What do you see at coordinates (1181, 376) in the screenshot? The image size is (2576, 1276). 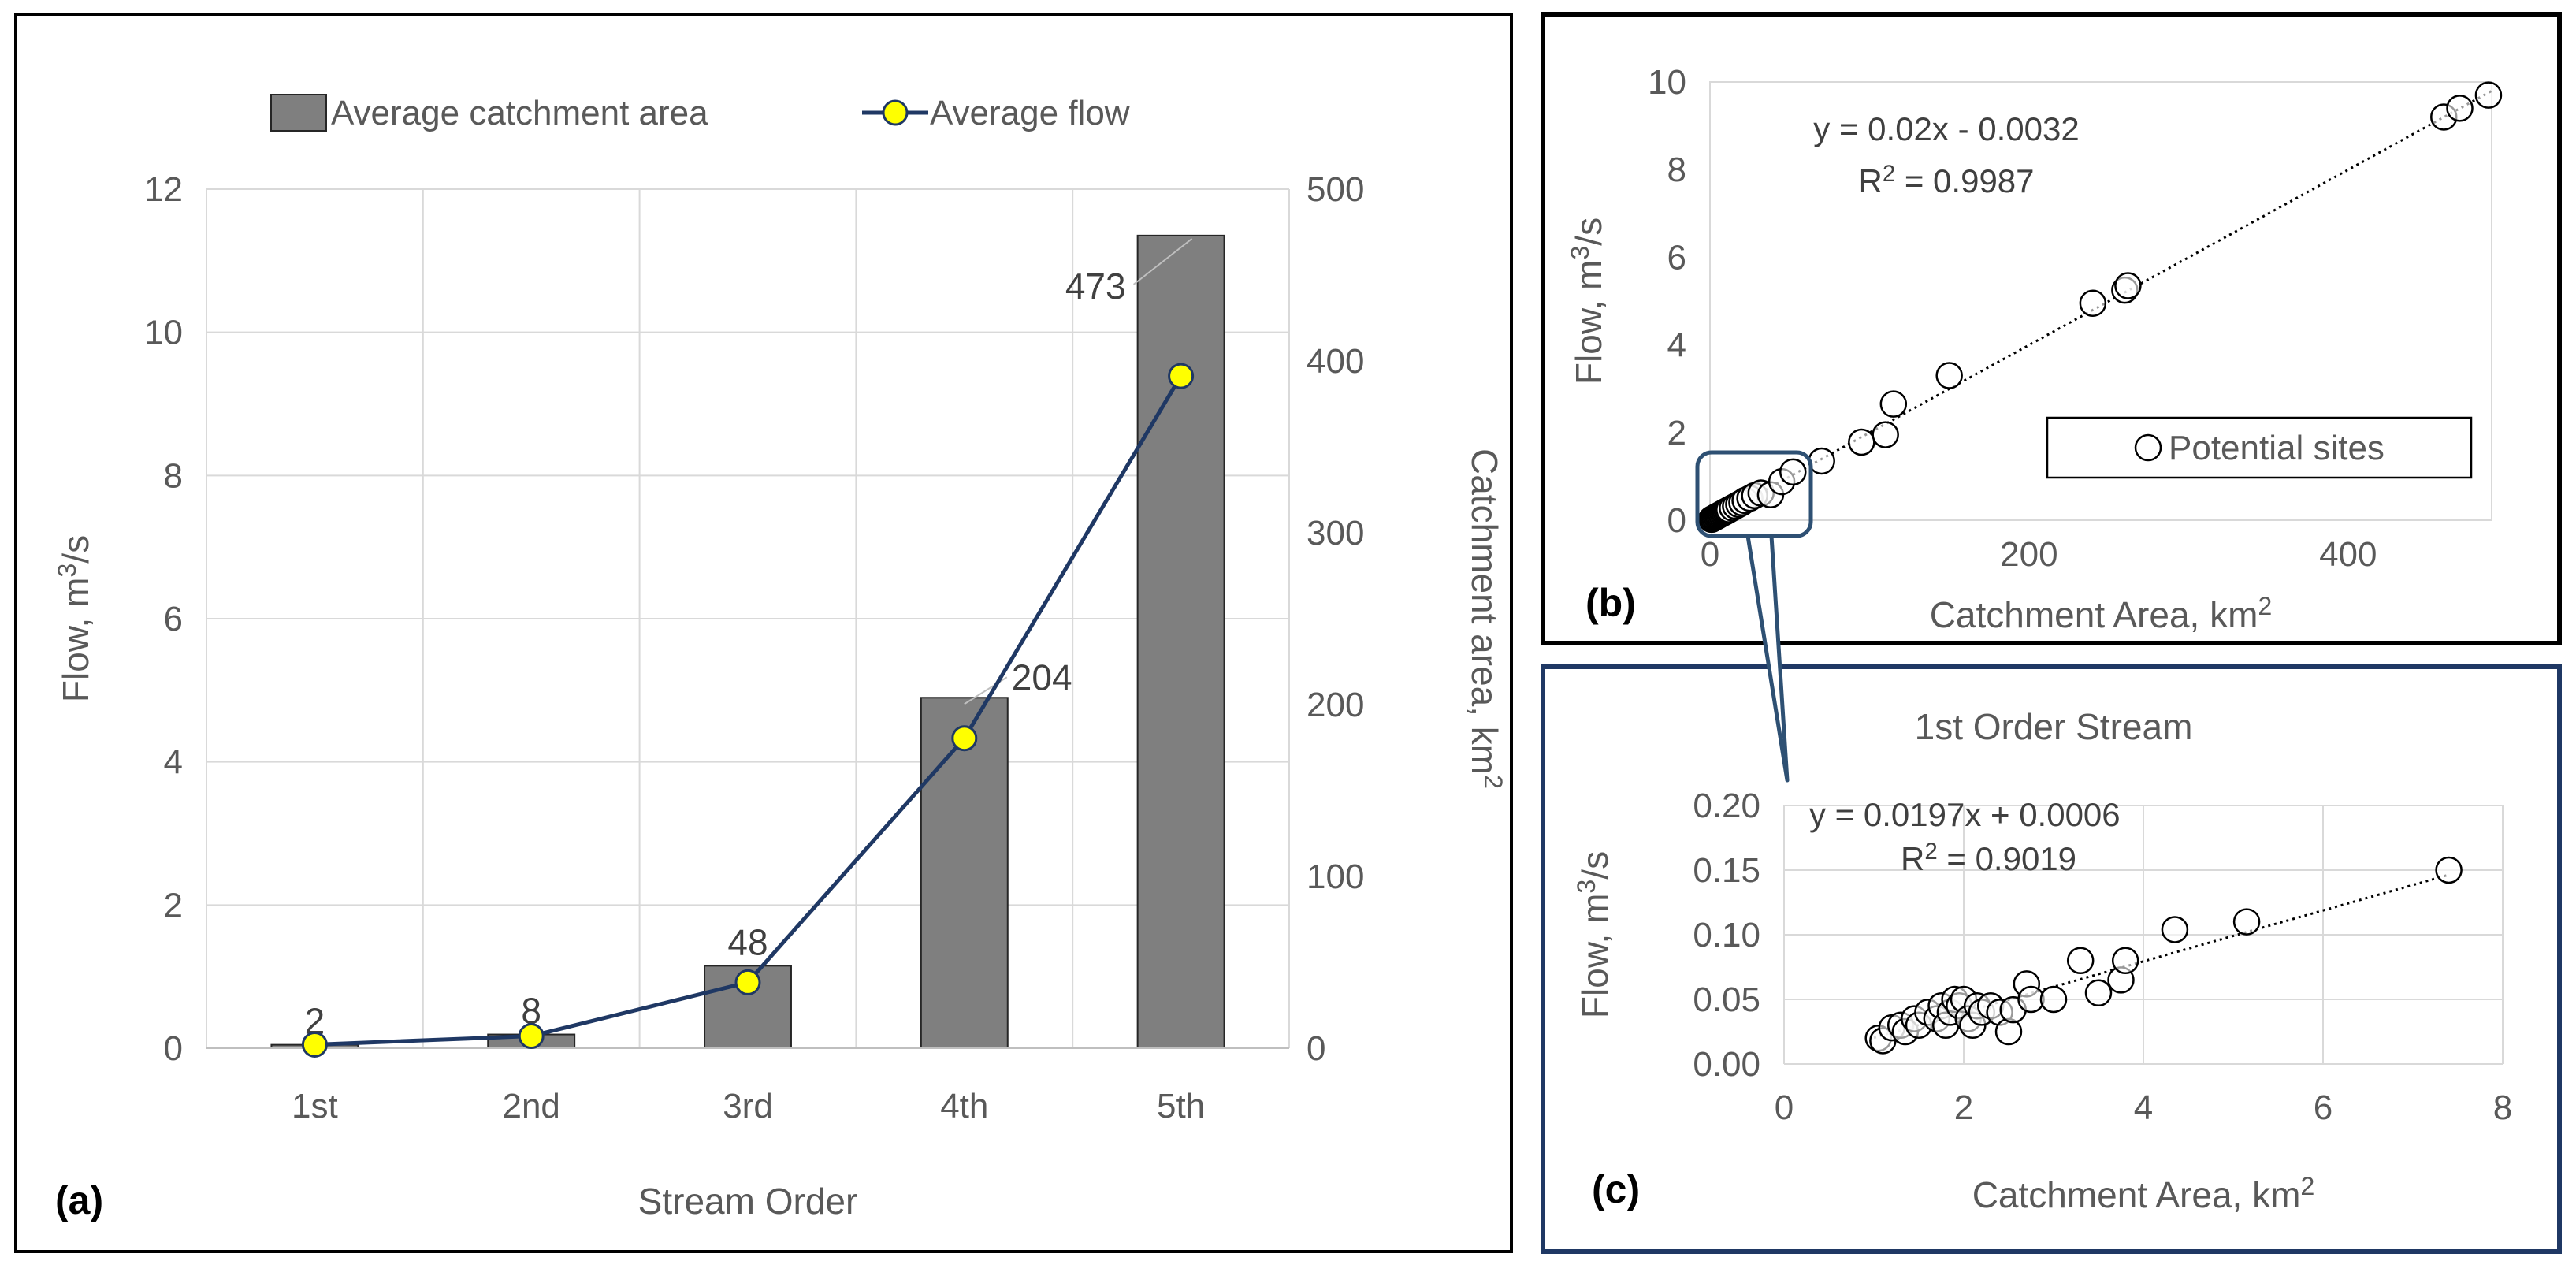 I see `a-flow-marker-5th` at bounding box center [1181, 376].